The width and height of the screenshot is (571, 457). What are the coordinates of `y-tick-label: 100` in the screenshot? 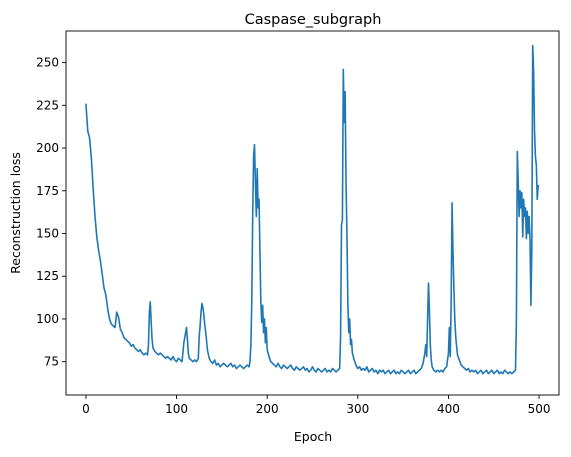 It's located at (47, 319).